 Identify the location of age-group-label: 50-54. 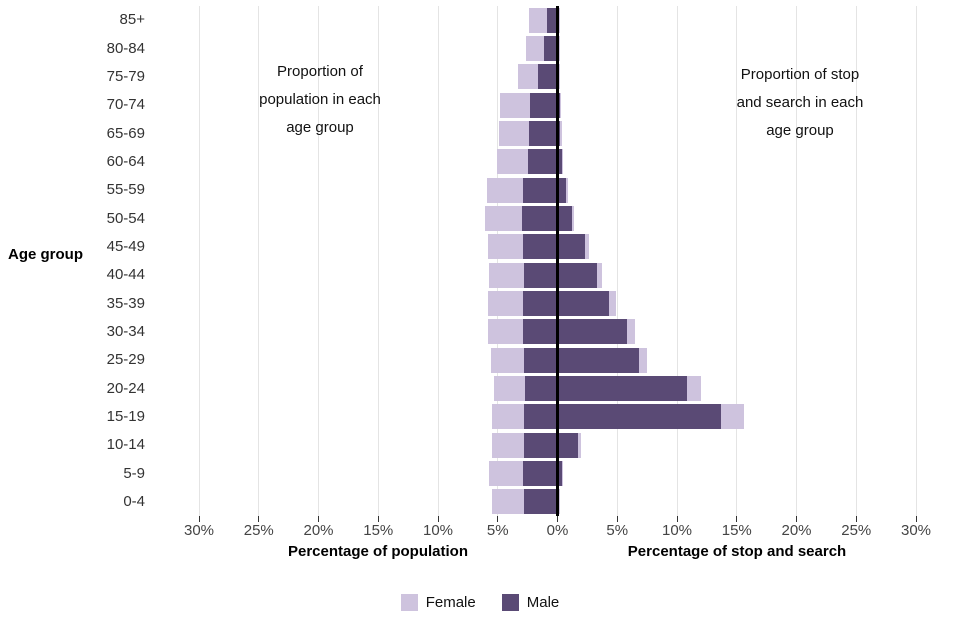
(125, 218).